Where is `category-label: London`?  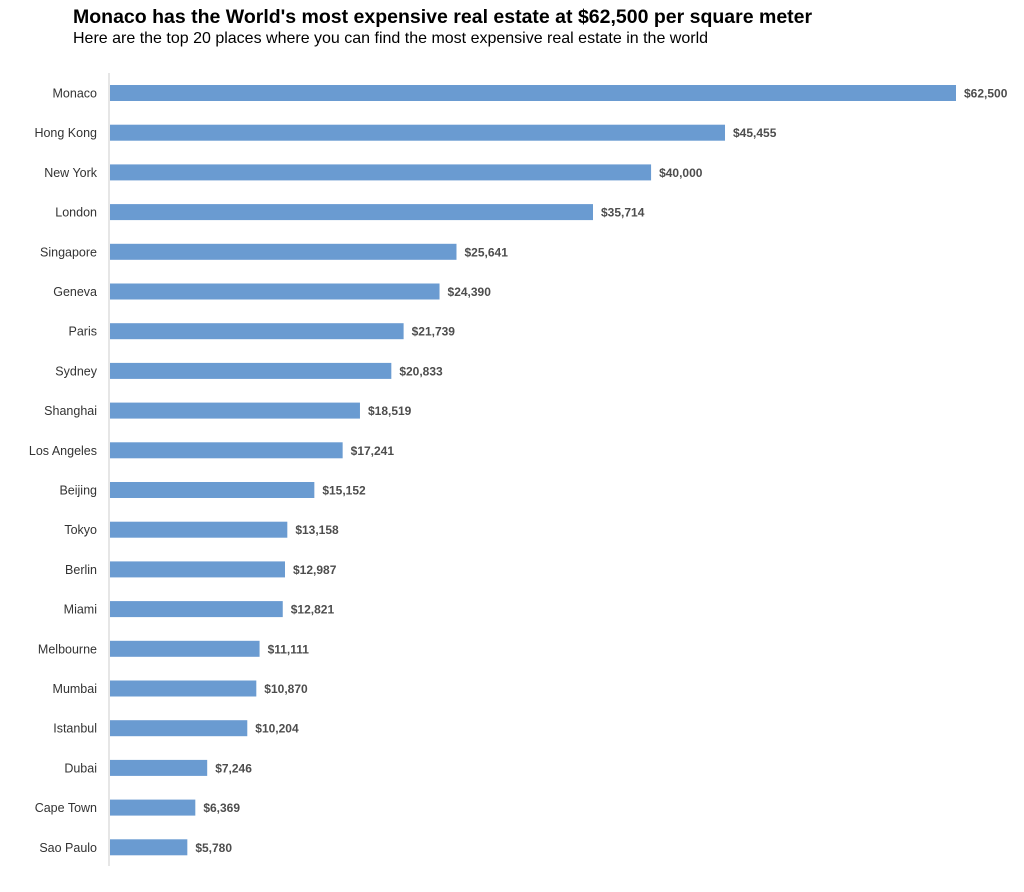
category-label: London is located at coordinates (76, 213).